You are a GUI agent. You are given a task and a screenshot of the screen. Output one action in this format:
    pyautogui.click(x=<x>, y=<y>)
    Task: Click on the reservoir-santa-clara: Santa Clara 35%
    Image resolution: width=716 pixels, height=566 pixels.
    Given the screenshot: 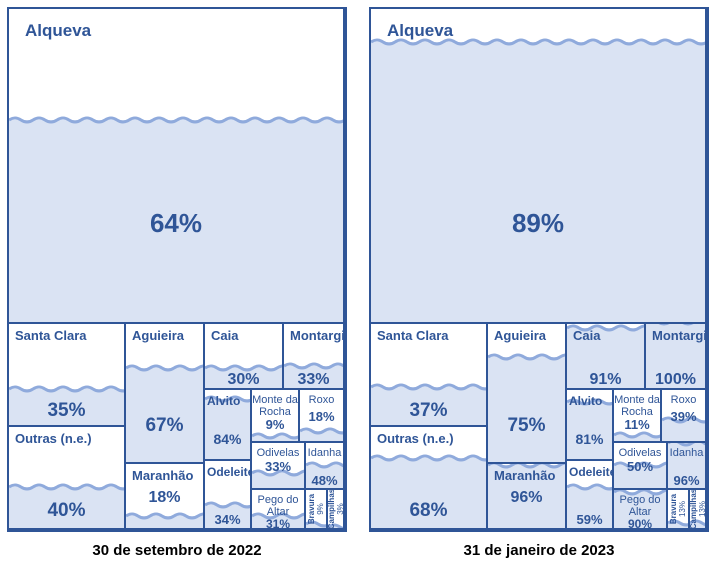 What is the action you would take?
    pyautogui.click(x=66, y=374)
    